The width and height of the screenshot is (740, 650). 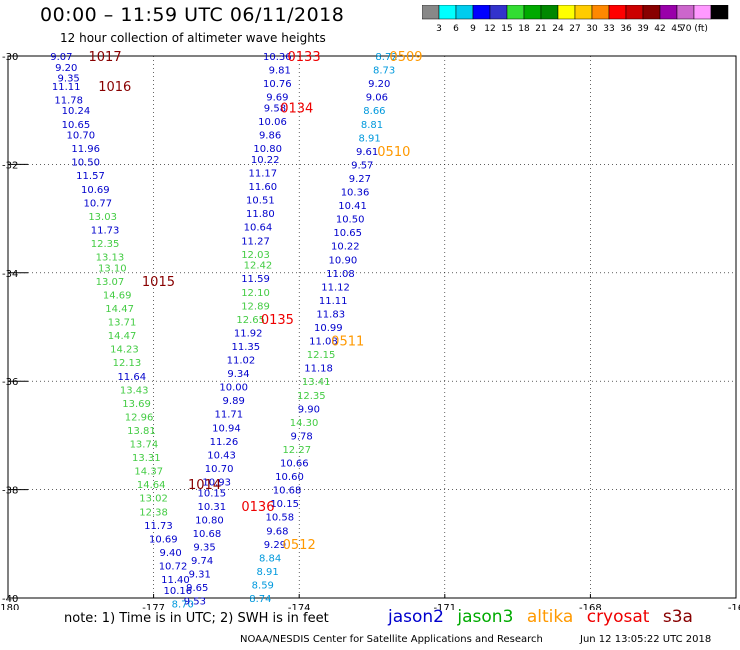 What do you see at coordinates (277, 84) in the screenshot?
I see `wave-height-value: 10.76` at bounding box center [277, 84].